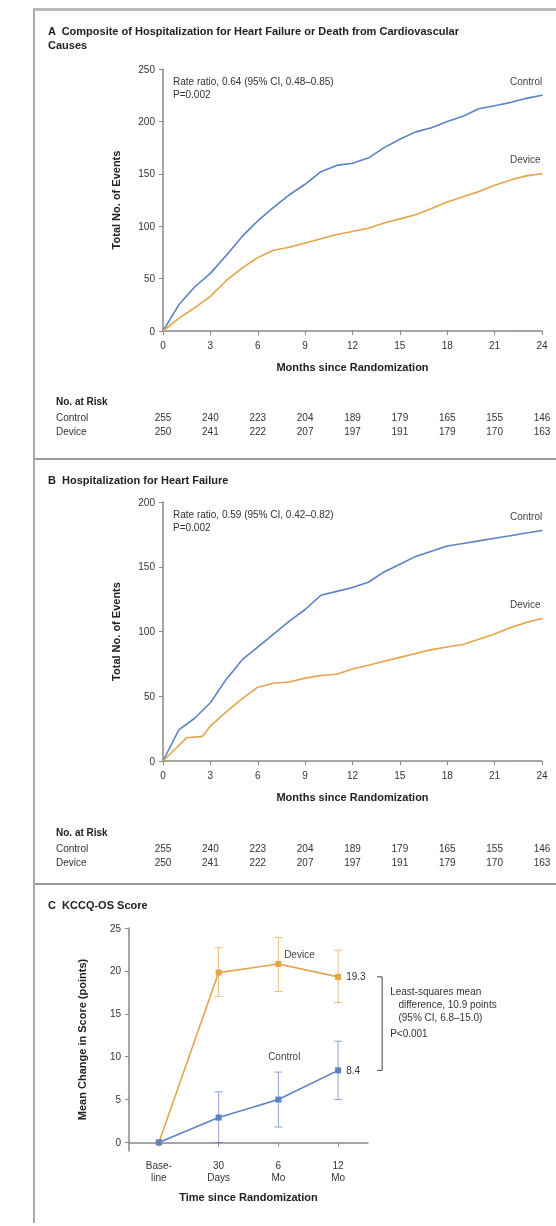 The height and width of the screenshot is (1226, 556). I want to click on x-tick-label: 30 Days, so click(219, 1171).